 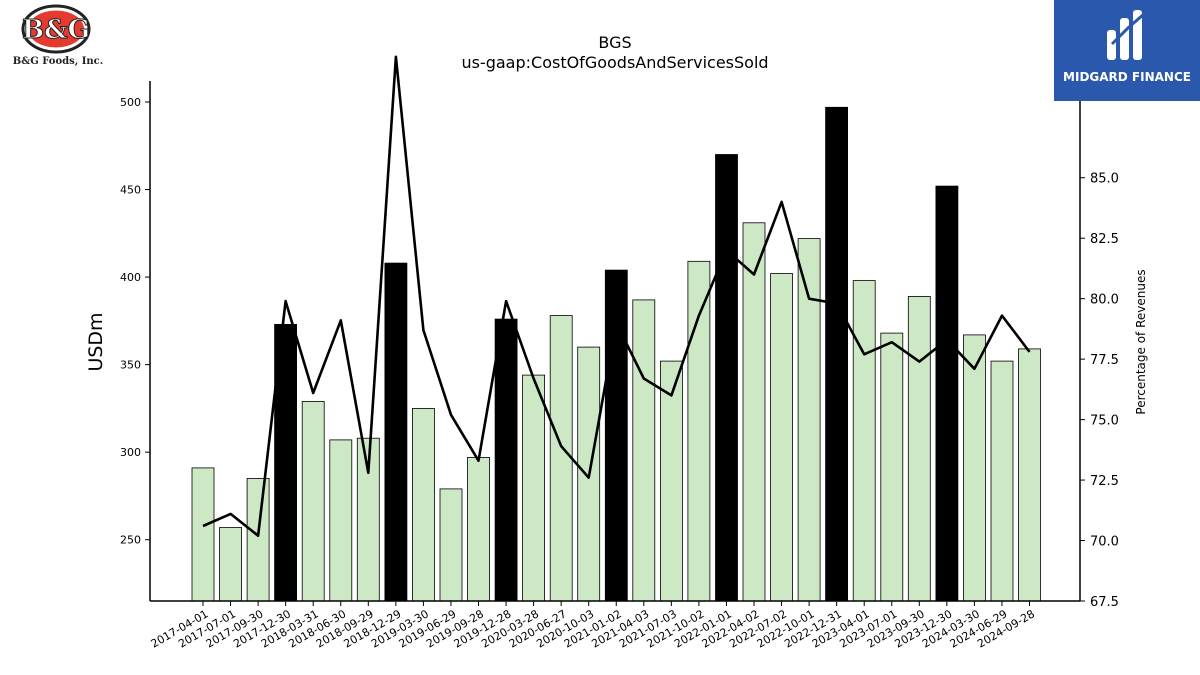 What do you see at coordinates (58, 61) in the screenshot?
I see `company-name: B&G Foods, Inc.` at bounding box center [58, 61].